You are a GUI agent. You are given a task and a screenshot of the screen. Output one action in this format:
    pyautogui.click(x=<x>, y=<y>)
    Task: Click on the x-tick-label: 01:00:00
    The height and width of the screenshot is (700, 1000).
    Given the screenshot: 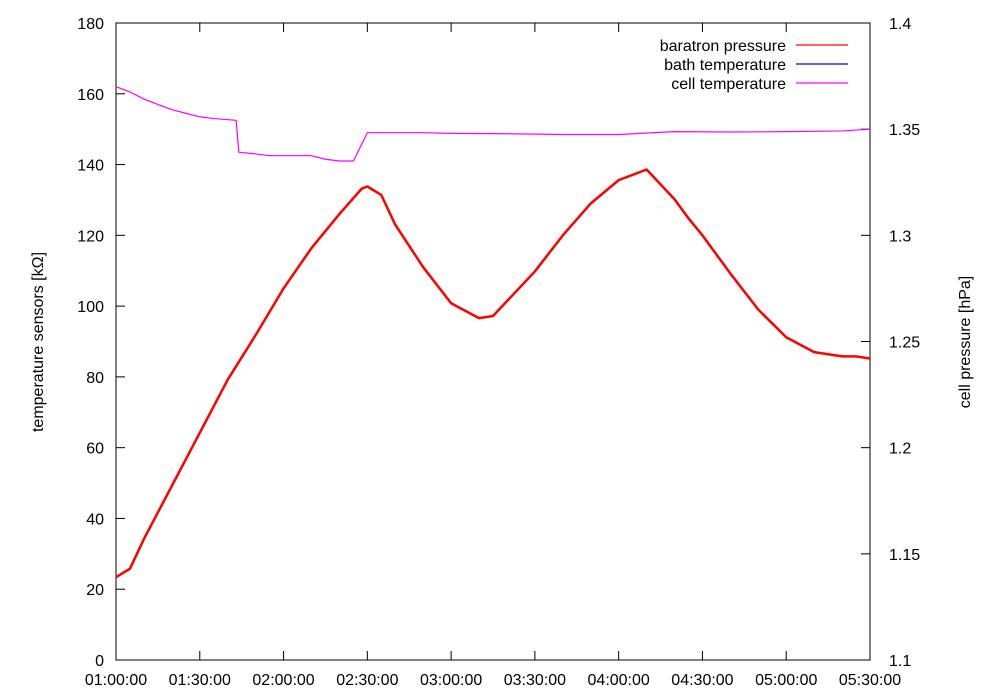 What is the action you would take?
    pyautogui.click(x=116, y=680)
    